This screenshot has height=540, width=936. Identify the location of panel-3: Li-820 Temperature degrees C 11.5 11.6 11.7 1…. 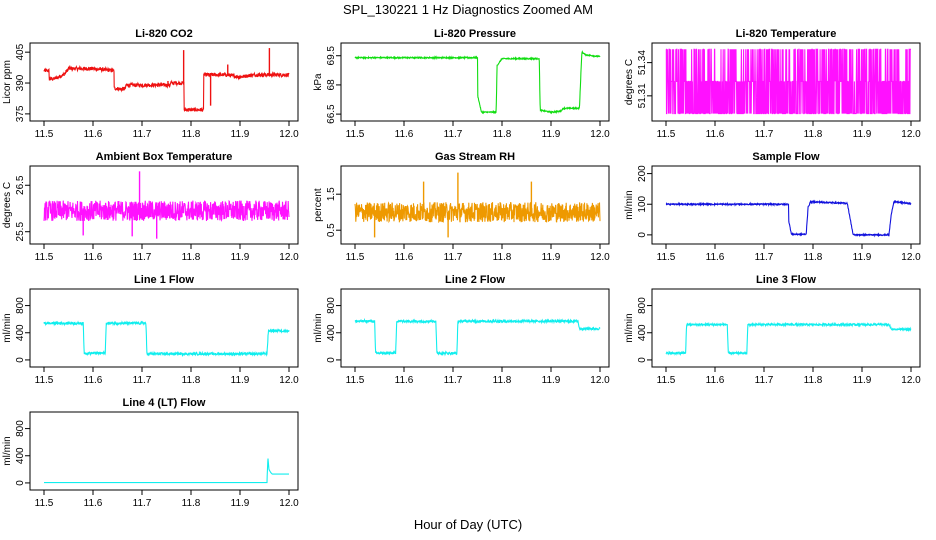
(772, 84).